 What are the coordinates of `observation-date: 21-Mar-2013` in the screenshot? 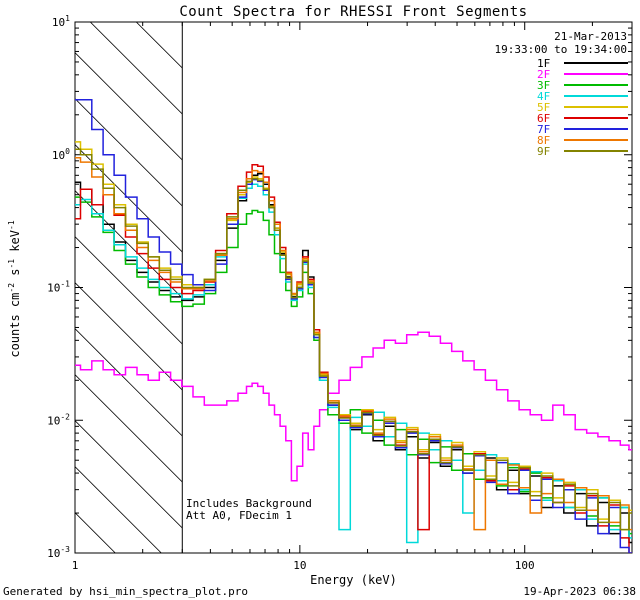 It's located at (590, 36).